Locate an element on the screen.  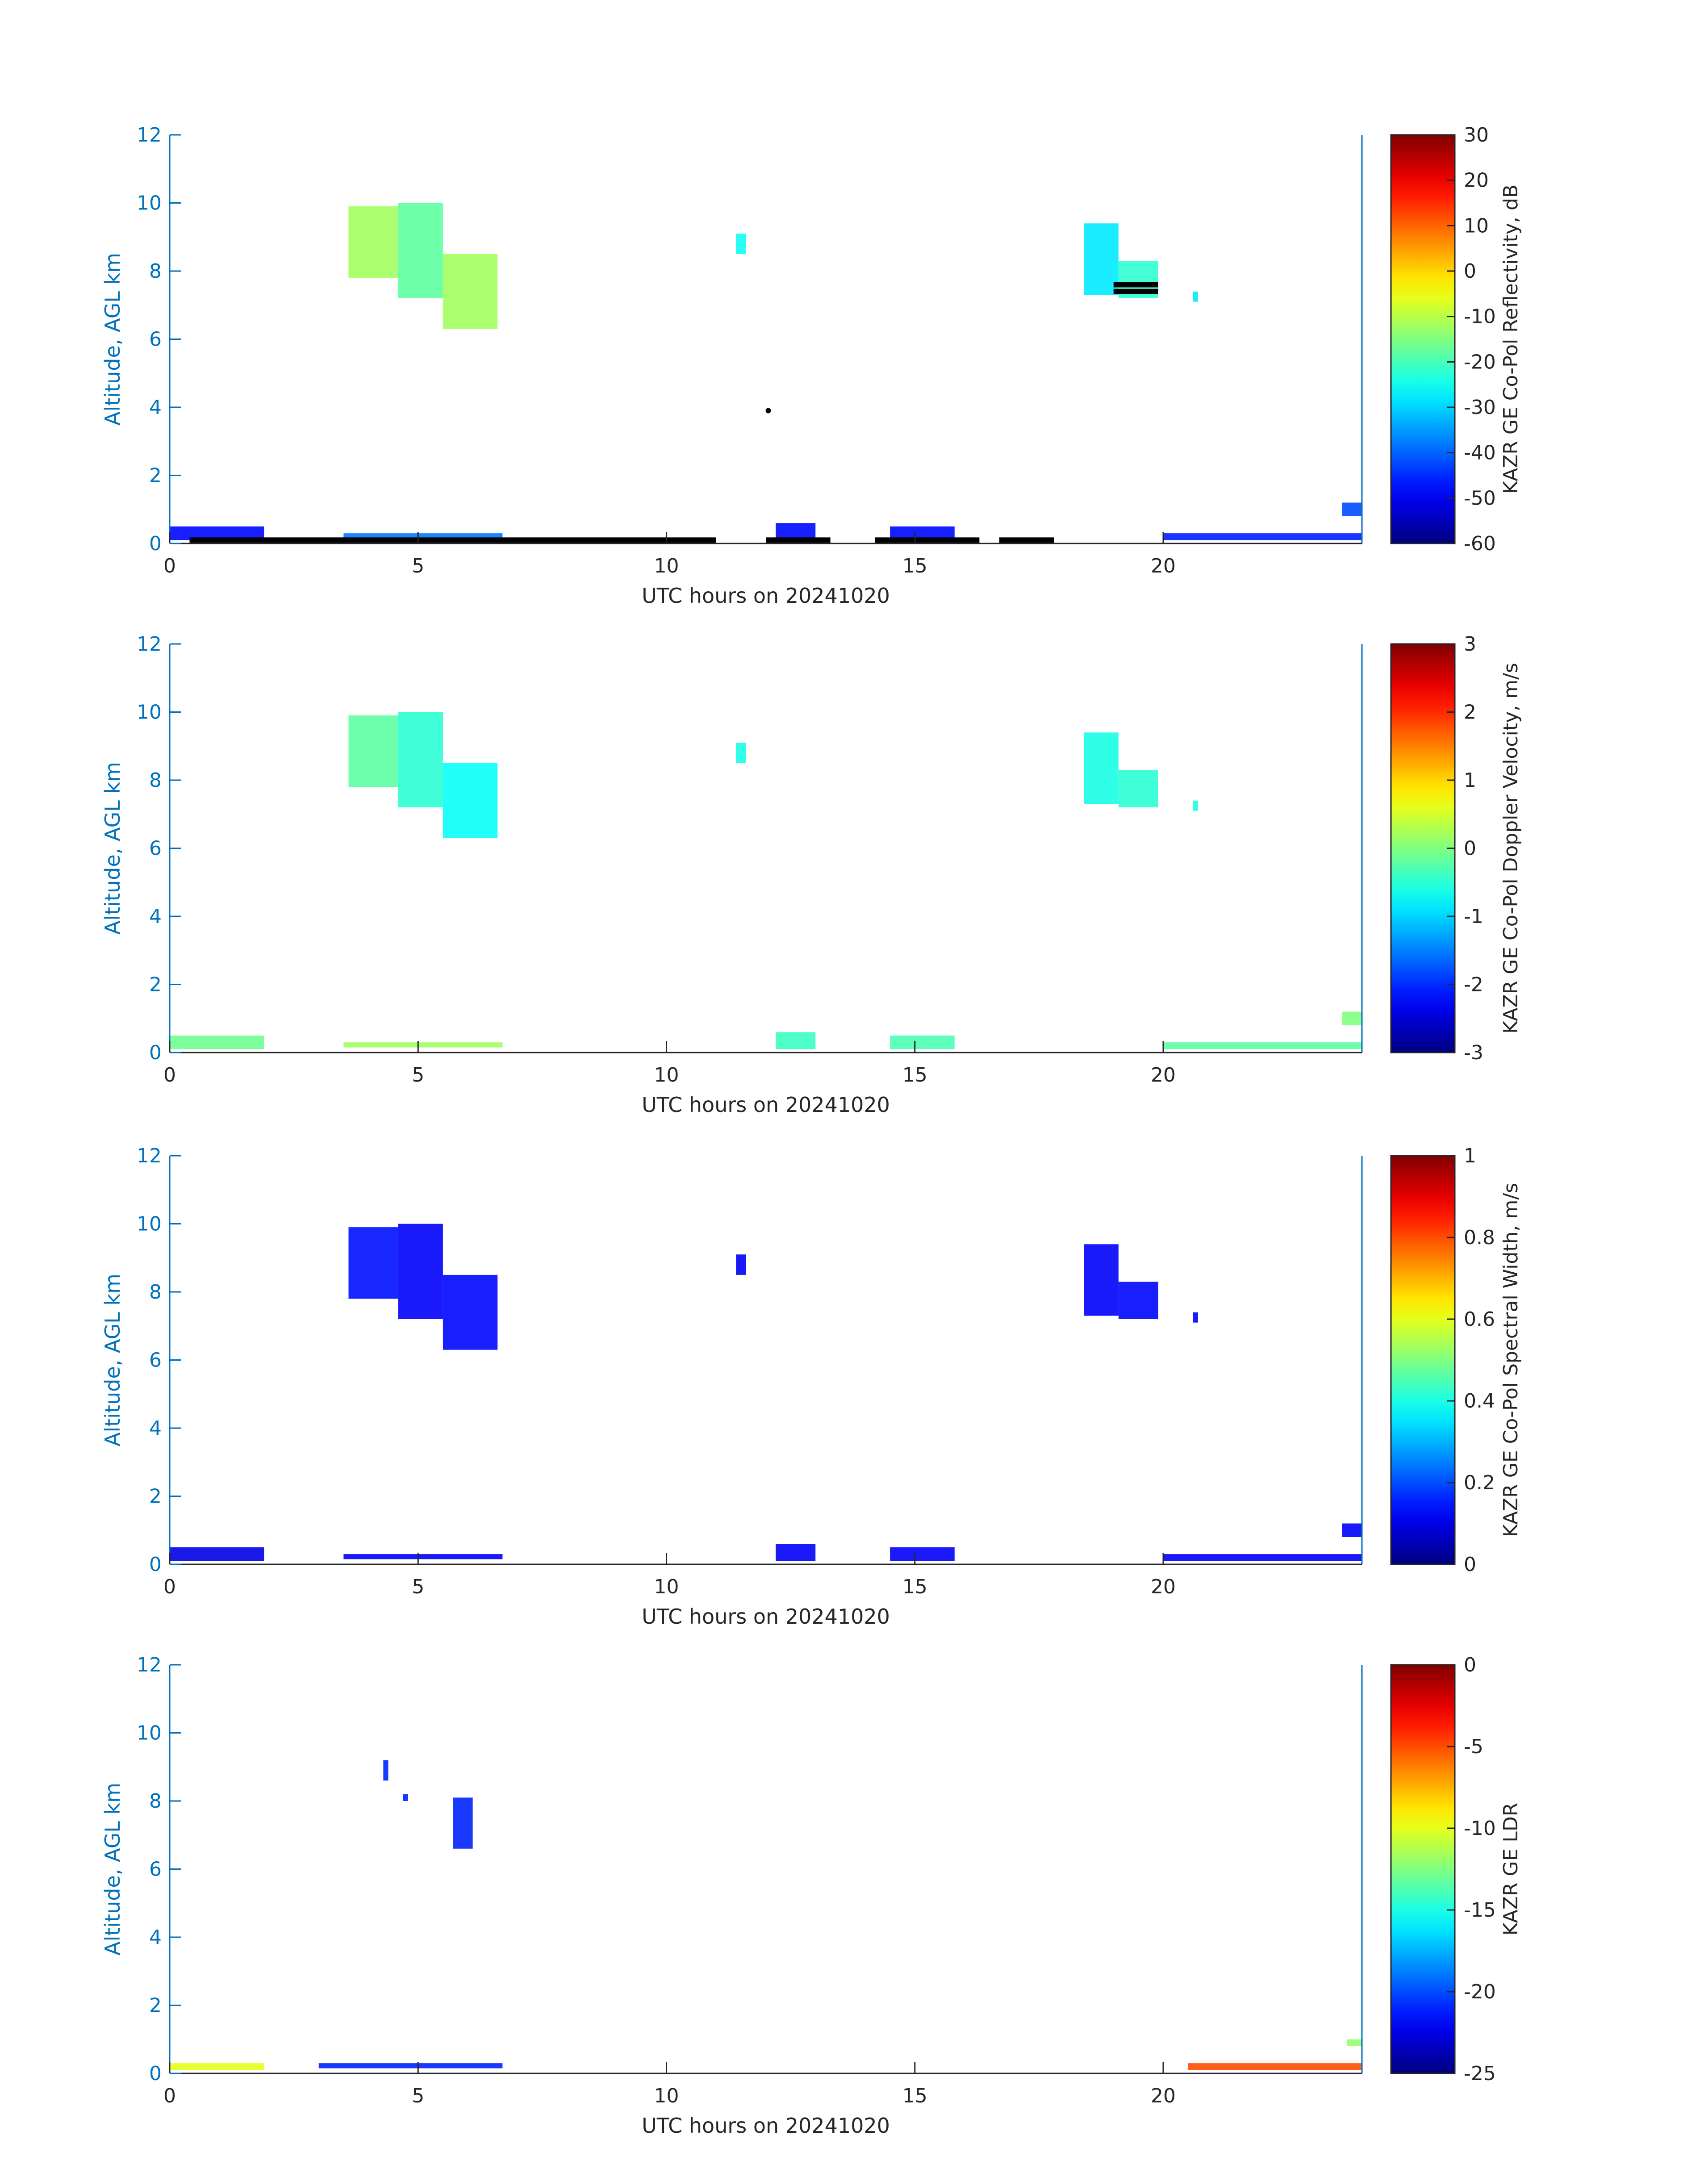
colorbar-tick-label: -3 is located at coordinates (1473, 1052).